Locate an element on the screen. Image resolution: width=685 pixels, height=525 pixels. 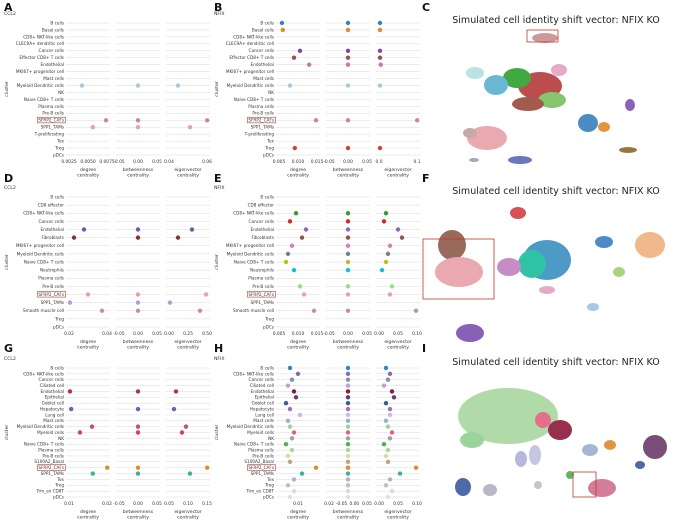
tick-label: 0.005 is located at coordinates (279, 334).